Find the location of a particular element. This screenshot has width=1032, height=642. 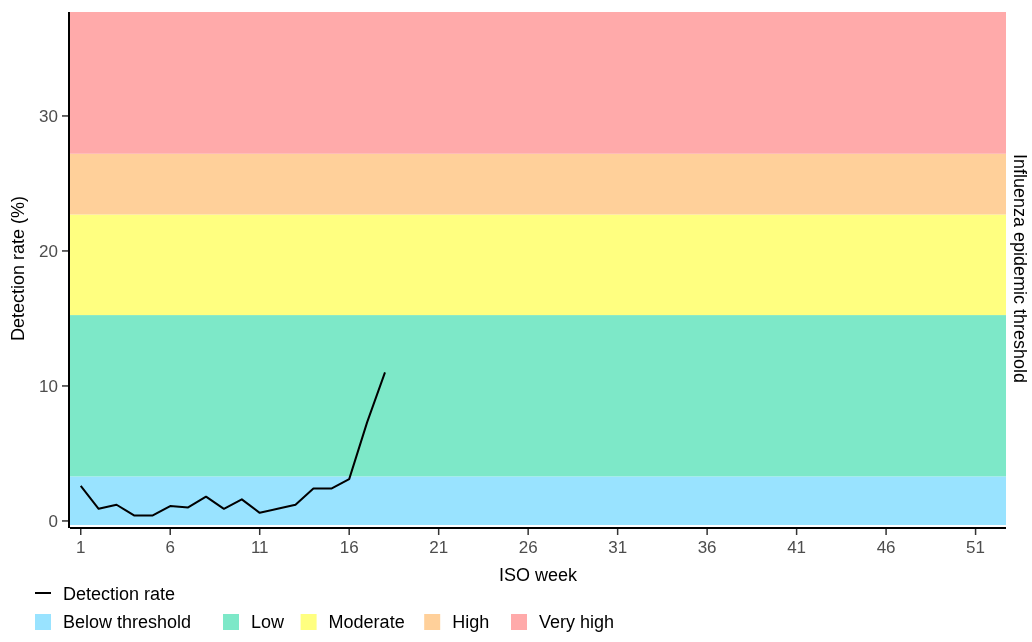

legend-label: Below threshold is located at coordinates (127, 622).